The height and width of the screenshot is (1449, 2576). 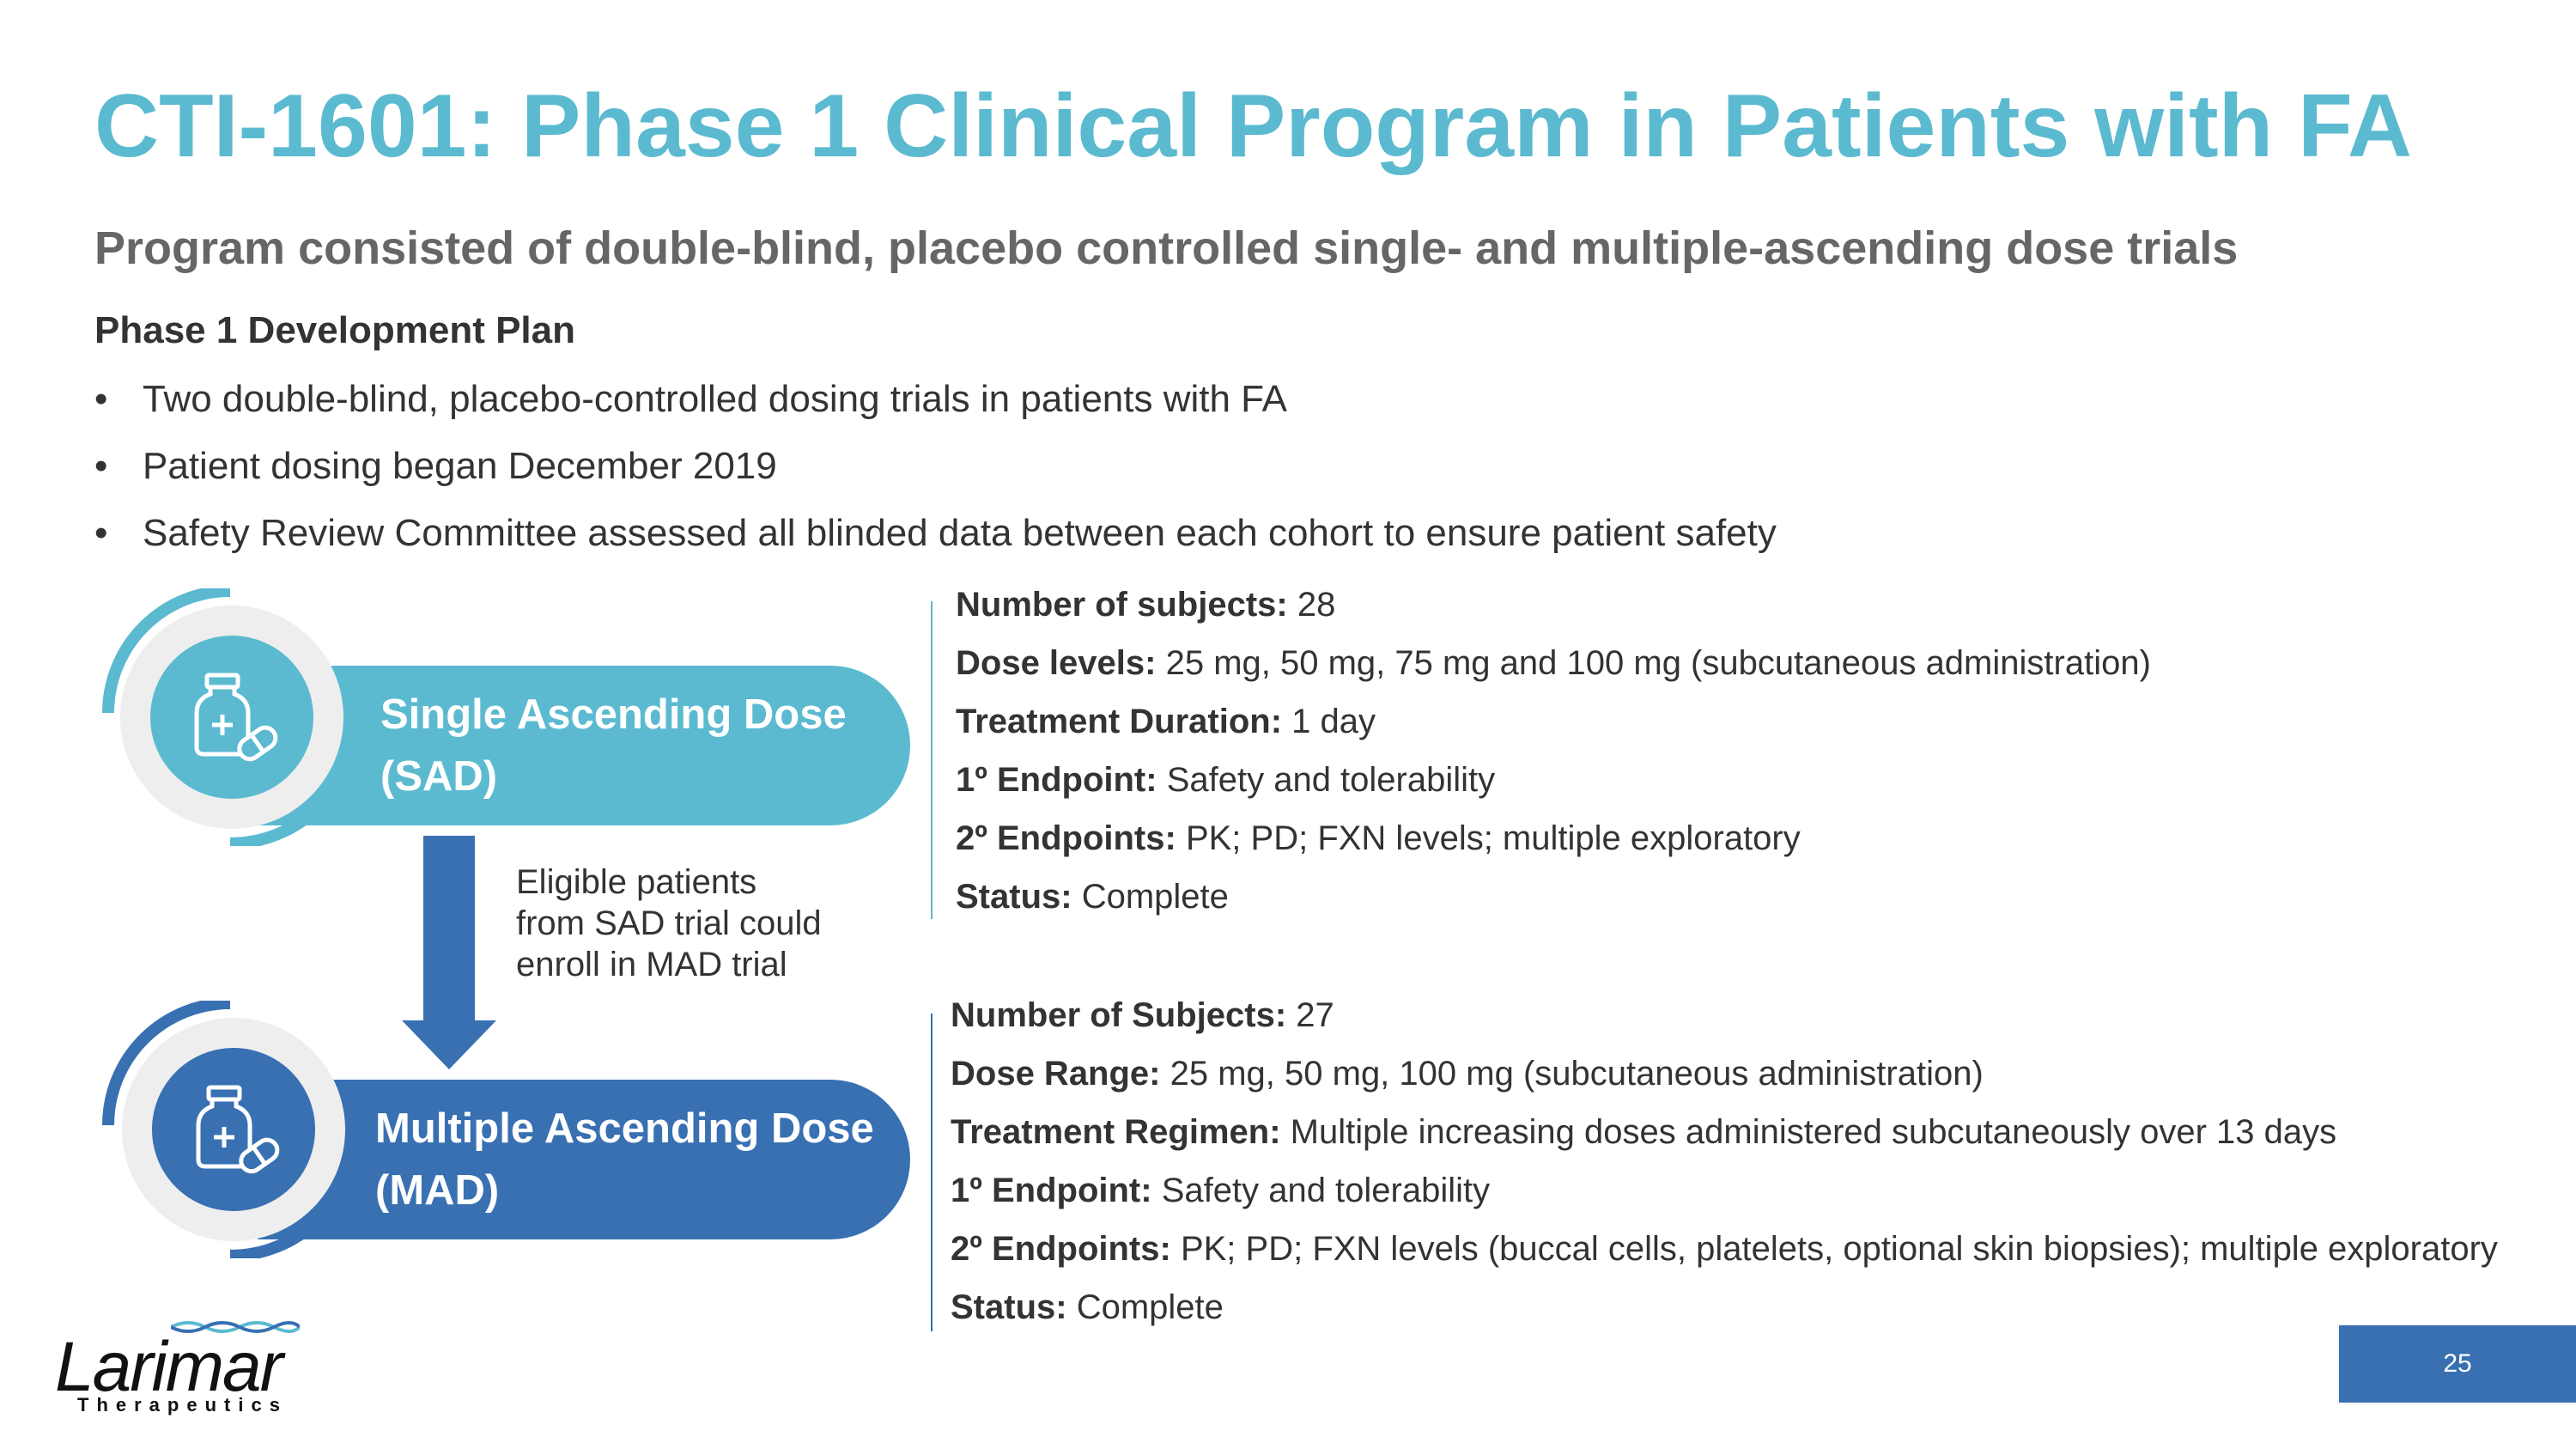 What do you see at coordinates (1725, 1015) in the screenshot?
I see `detail-row: Number of Subjects: 27` at bounding box center [1725, 1015].